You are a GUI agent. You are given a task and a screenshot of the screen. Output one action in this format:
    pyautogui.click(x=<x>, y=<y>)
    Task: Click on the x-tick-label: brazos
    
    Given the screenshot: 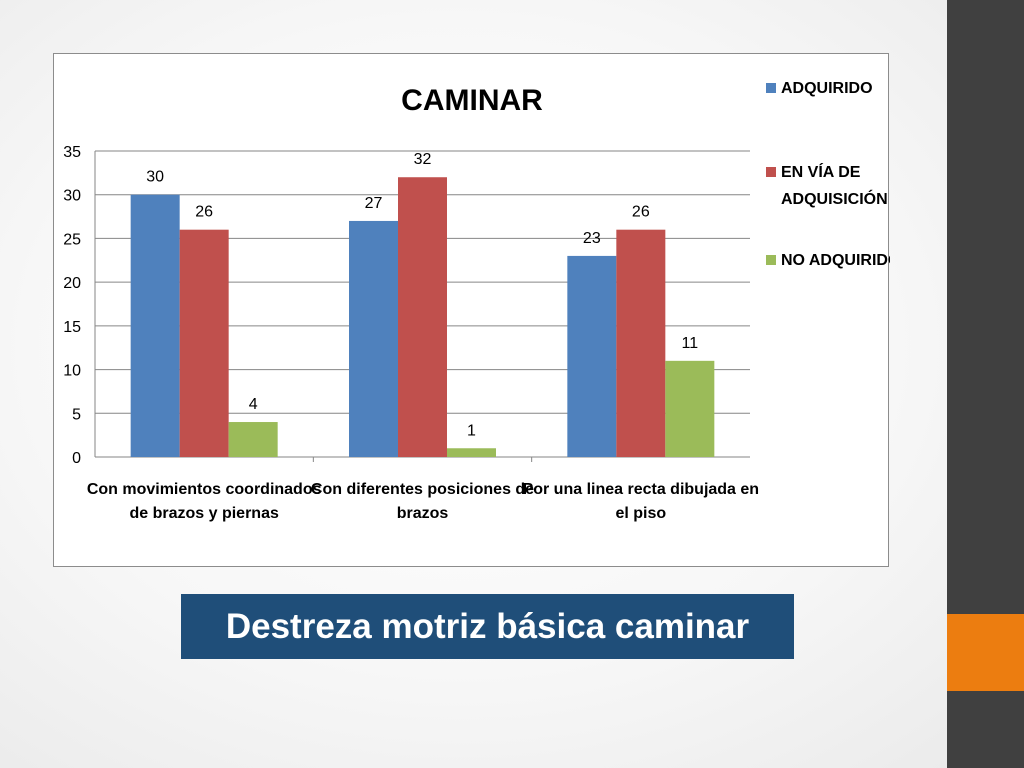 What is the action you would take?
    pyautogui.click(x=423, y=513)
    